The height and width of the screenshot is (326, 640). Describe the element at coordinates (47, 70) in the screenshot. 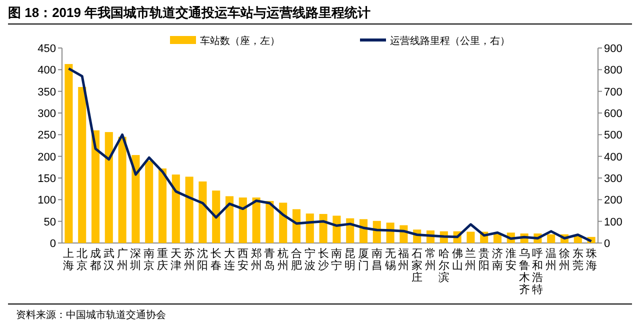

I see `y-tick-label: 400` at that location.